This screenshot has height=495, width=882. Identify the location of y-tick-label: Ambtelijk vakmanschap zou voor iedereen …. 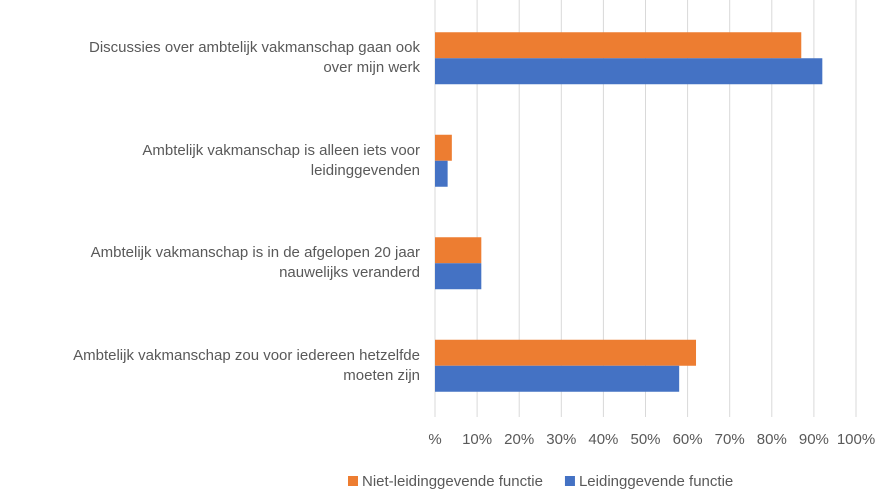
(246, 365).